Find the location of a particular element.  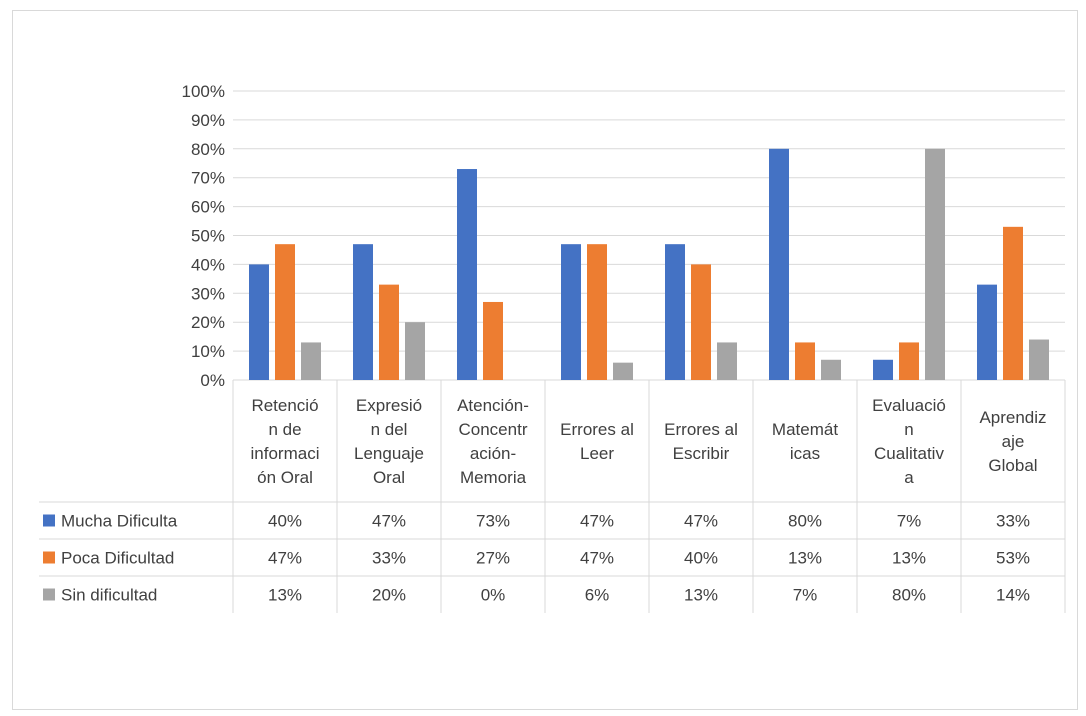

x-category-label: Aprendiz is located at coordinates (1012, 417).